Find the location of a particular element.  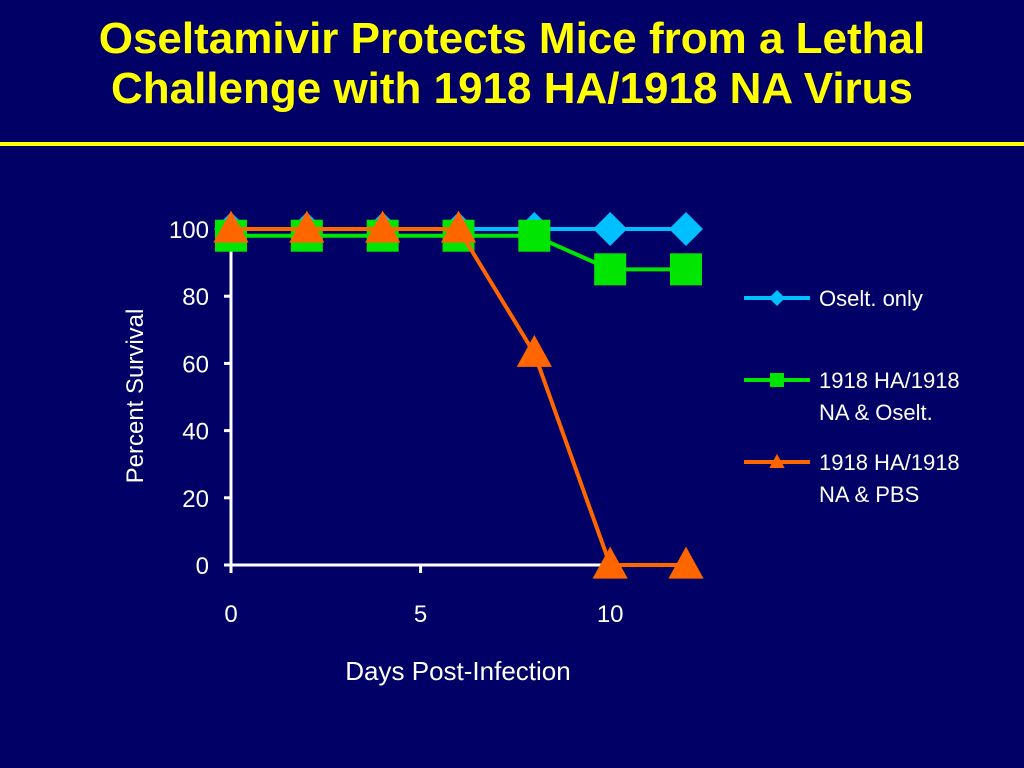

slide-title-line-2: Challenge with 1918 HA/1918 NA Virus is located at coordinates (512, 88).